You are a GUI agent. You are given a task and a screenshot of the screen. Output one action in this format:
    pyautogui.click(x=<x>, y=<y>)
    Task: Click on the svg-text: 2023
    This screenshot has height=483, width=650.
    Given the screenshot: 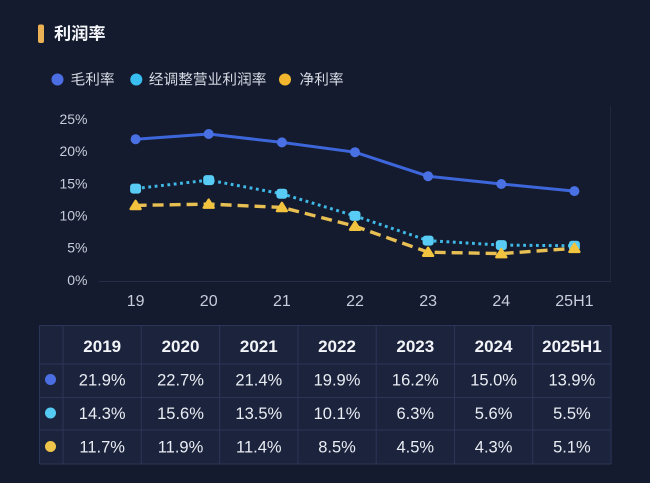 What is the action you would take?
    pyautogui.click(x=415, y=346)
    